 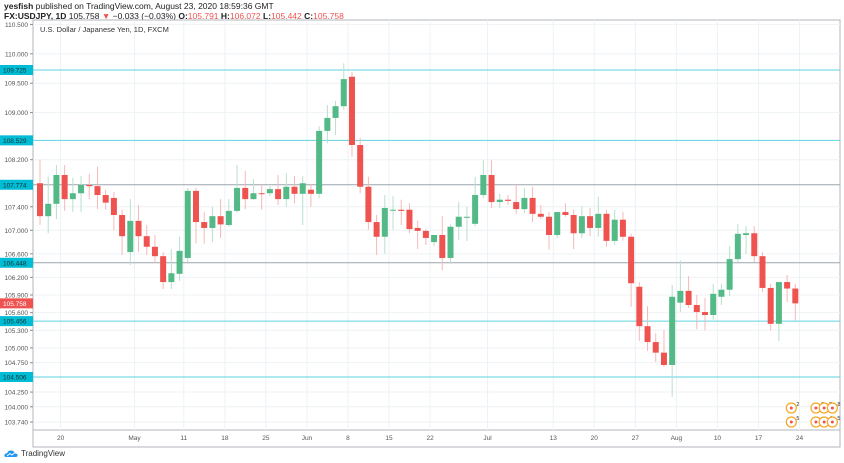 What do you see at coordinates (17, 207) in the screenshot?
I see `y-tick-label: 107.400` at bounding box center [17, 207].